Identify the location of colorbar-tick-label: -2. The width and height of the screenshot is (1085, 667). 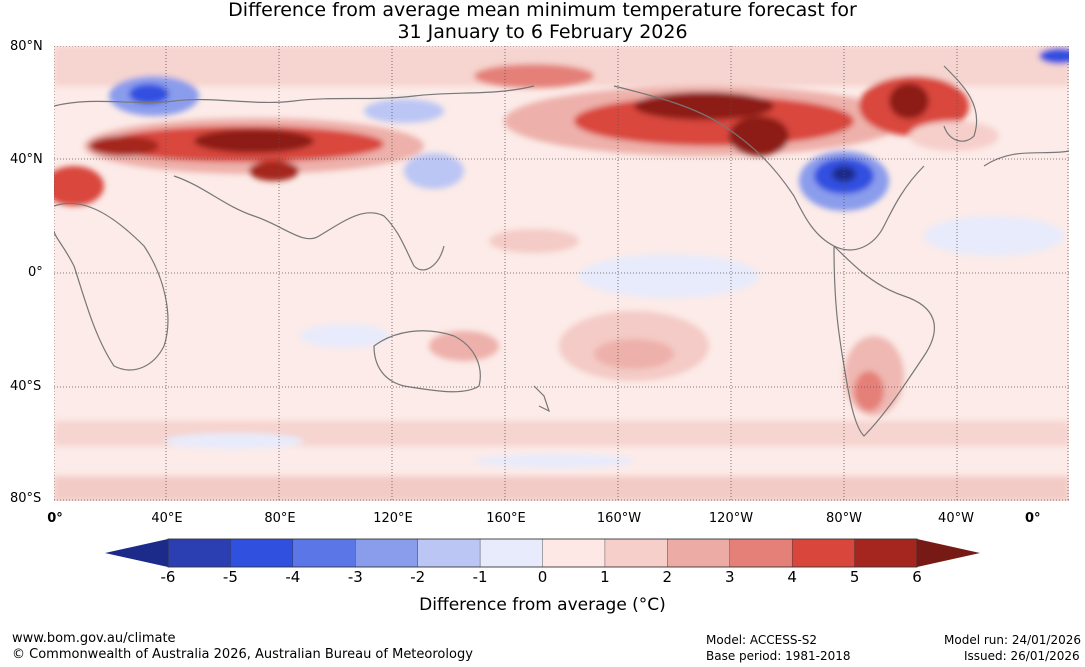
(418, 577).